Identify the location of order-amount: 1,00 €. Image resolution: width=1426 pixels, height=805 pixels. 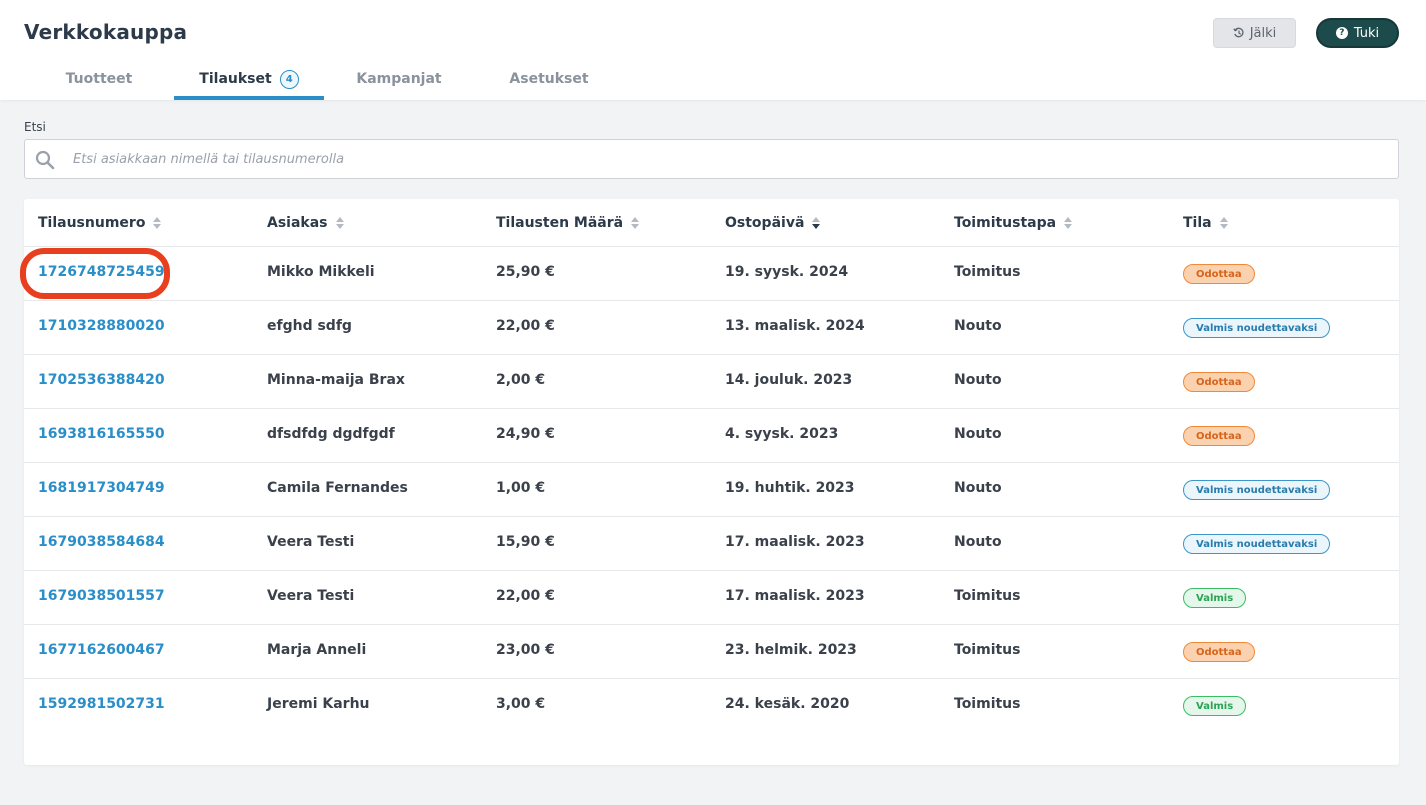
(521, 488).